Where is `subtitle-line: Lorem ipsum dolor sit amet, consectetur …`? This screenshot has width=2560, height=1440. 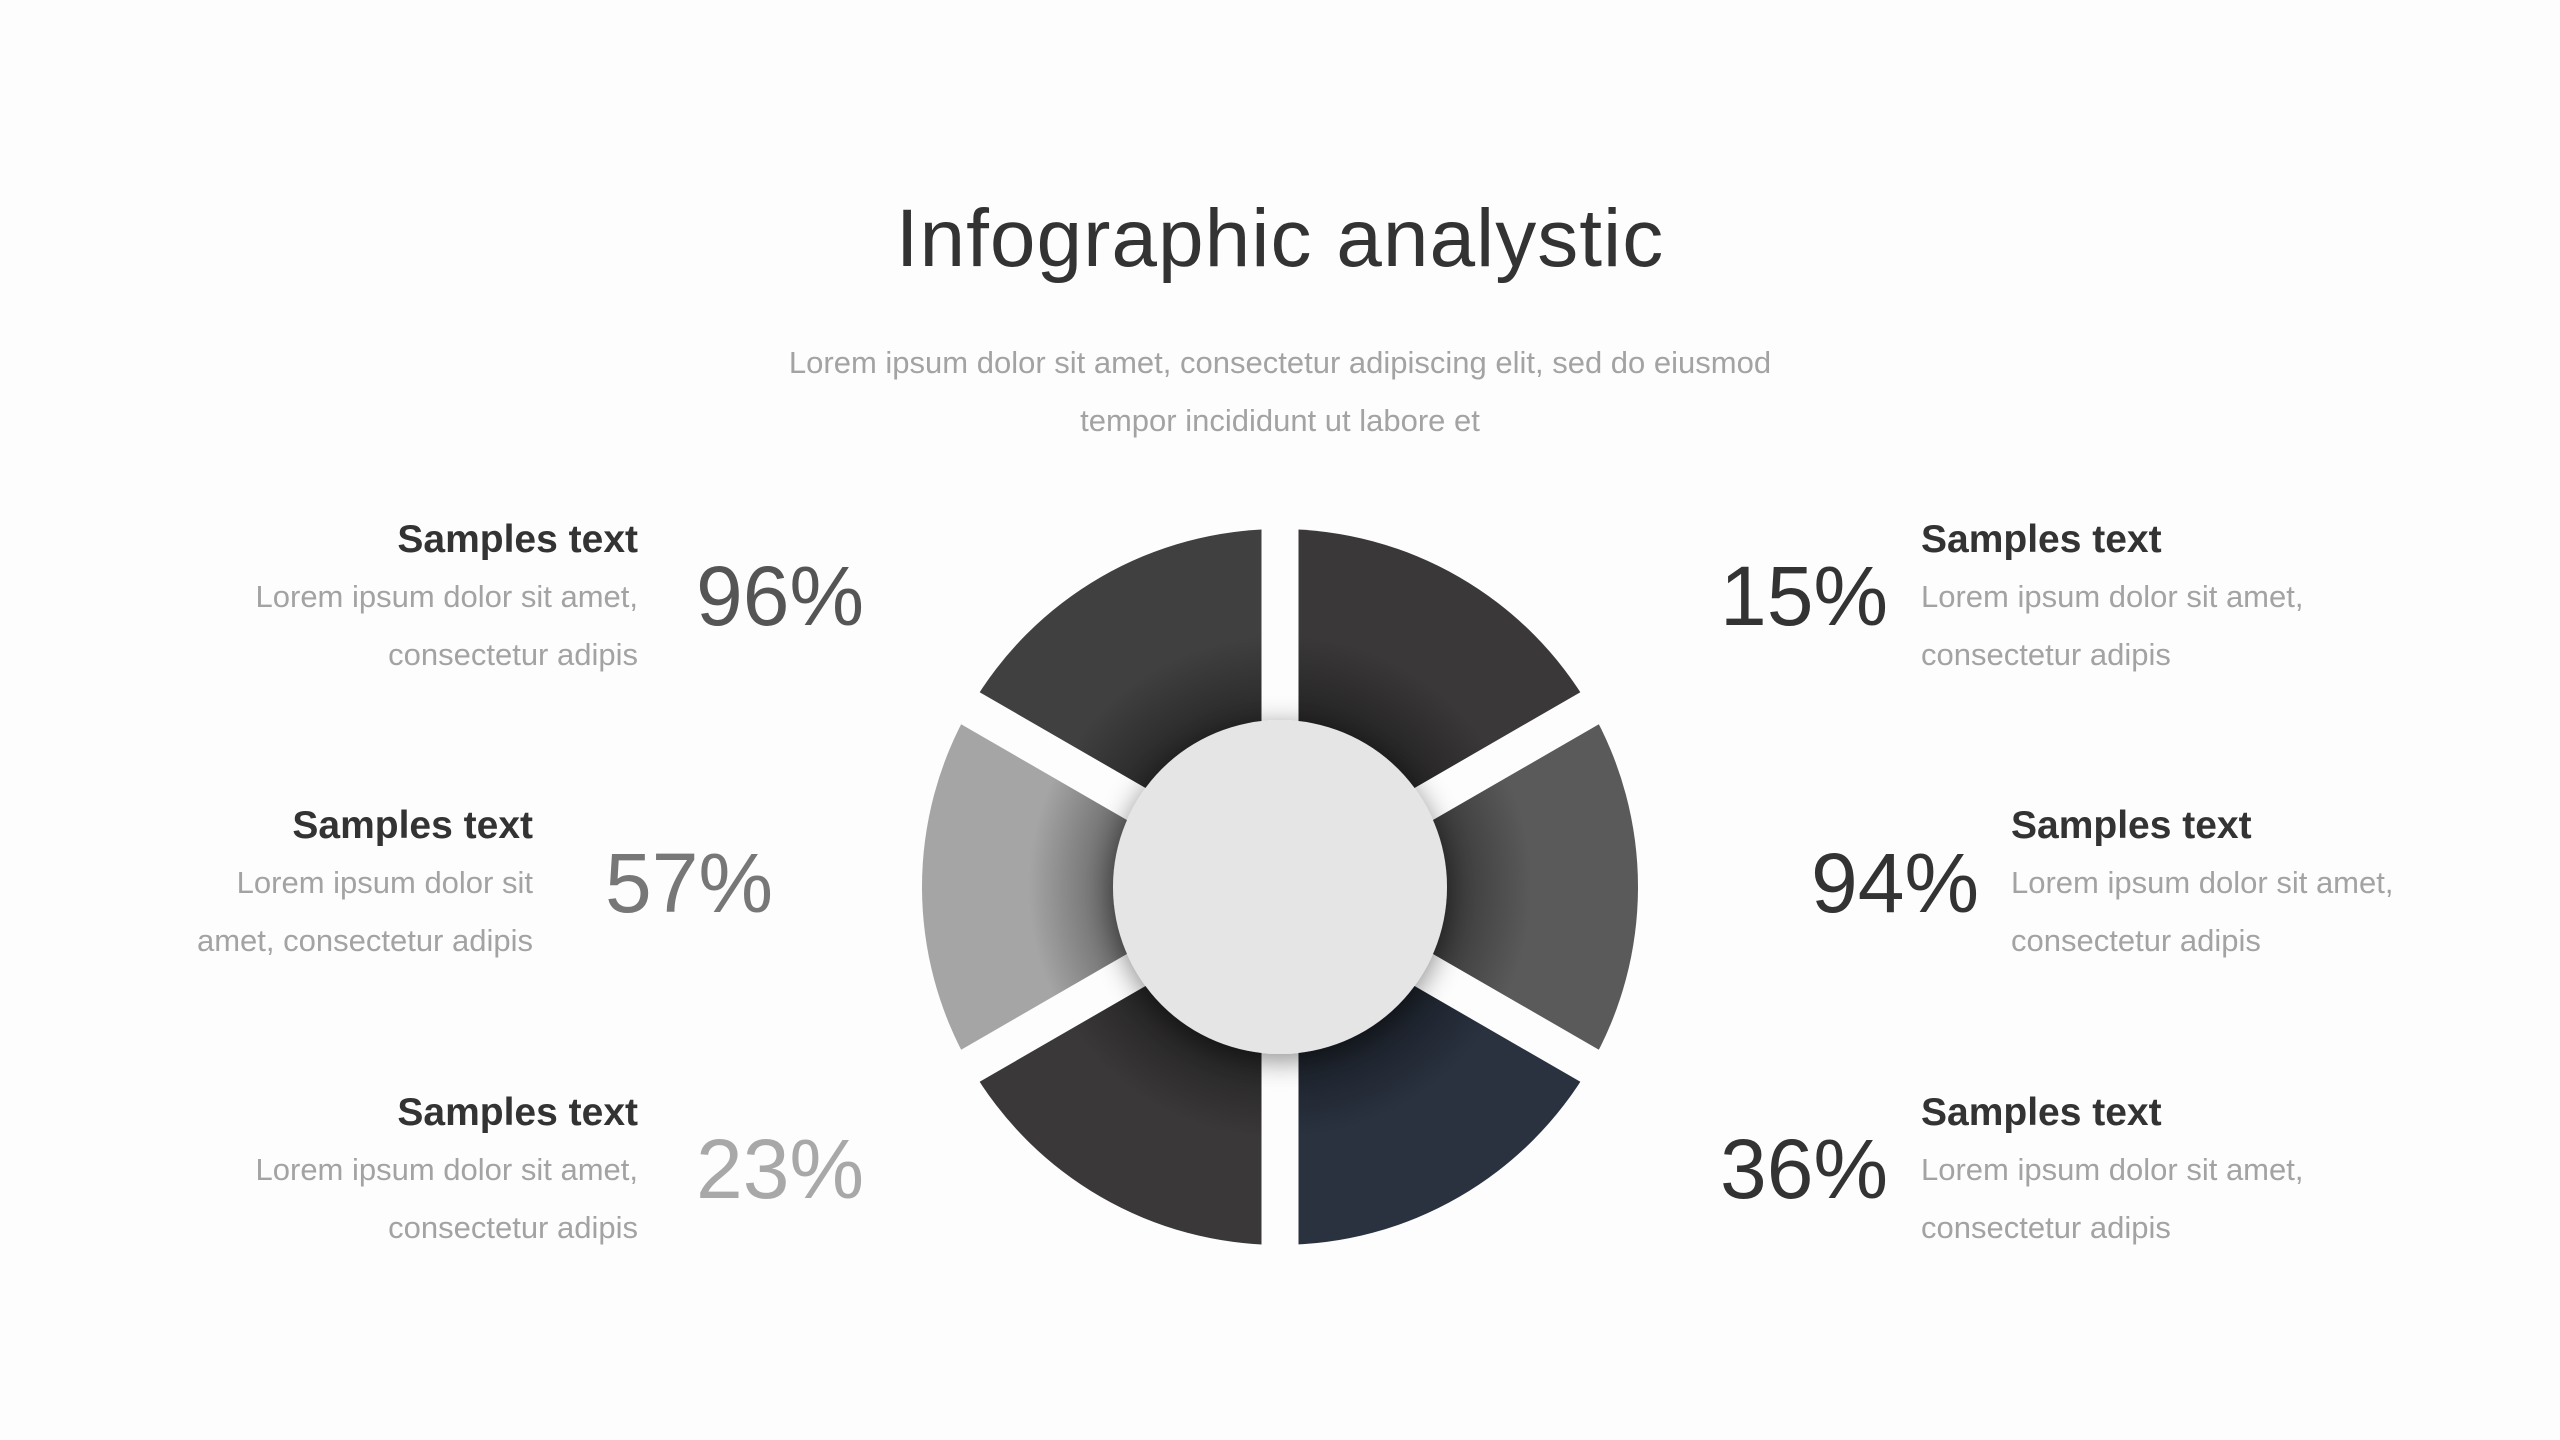 subtitle-line: Lorem ipsum dolor sit amet, consectetur … is located at coordinates (1280, 362).